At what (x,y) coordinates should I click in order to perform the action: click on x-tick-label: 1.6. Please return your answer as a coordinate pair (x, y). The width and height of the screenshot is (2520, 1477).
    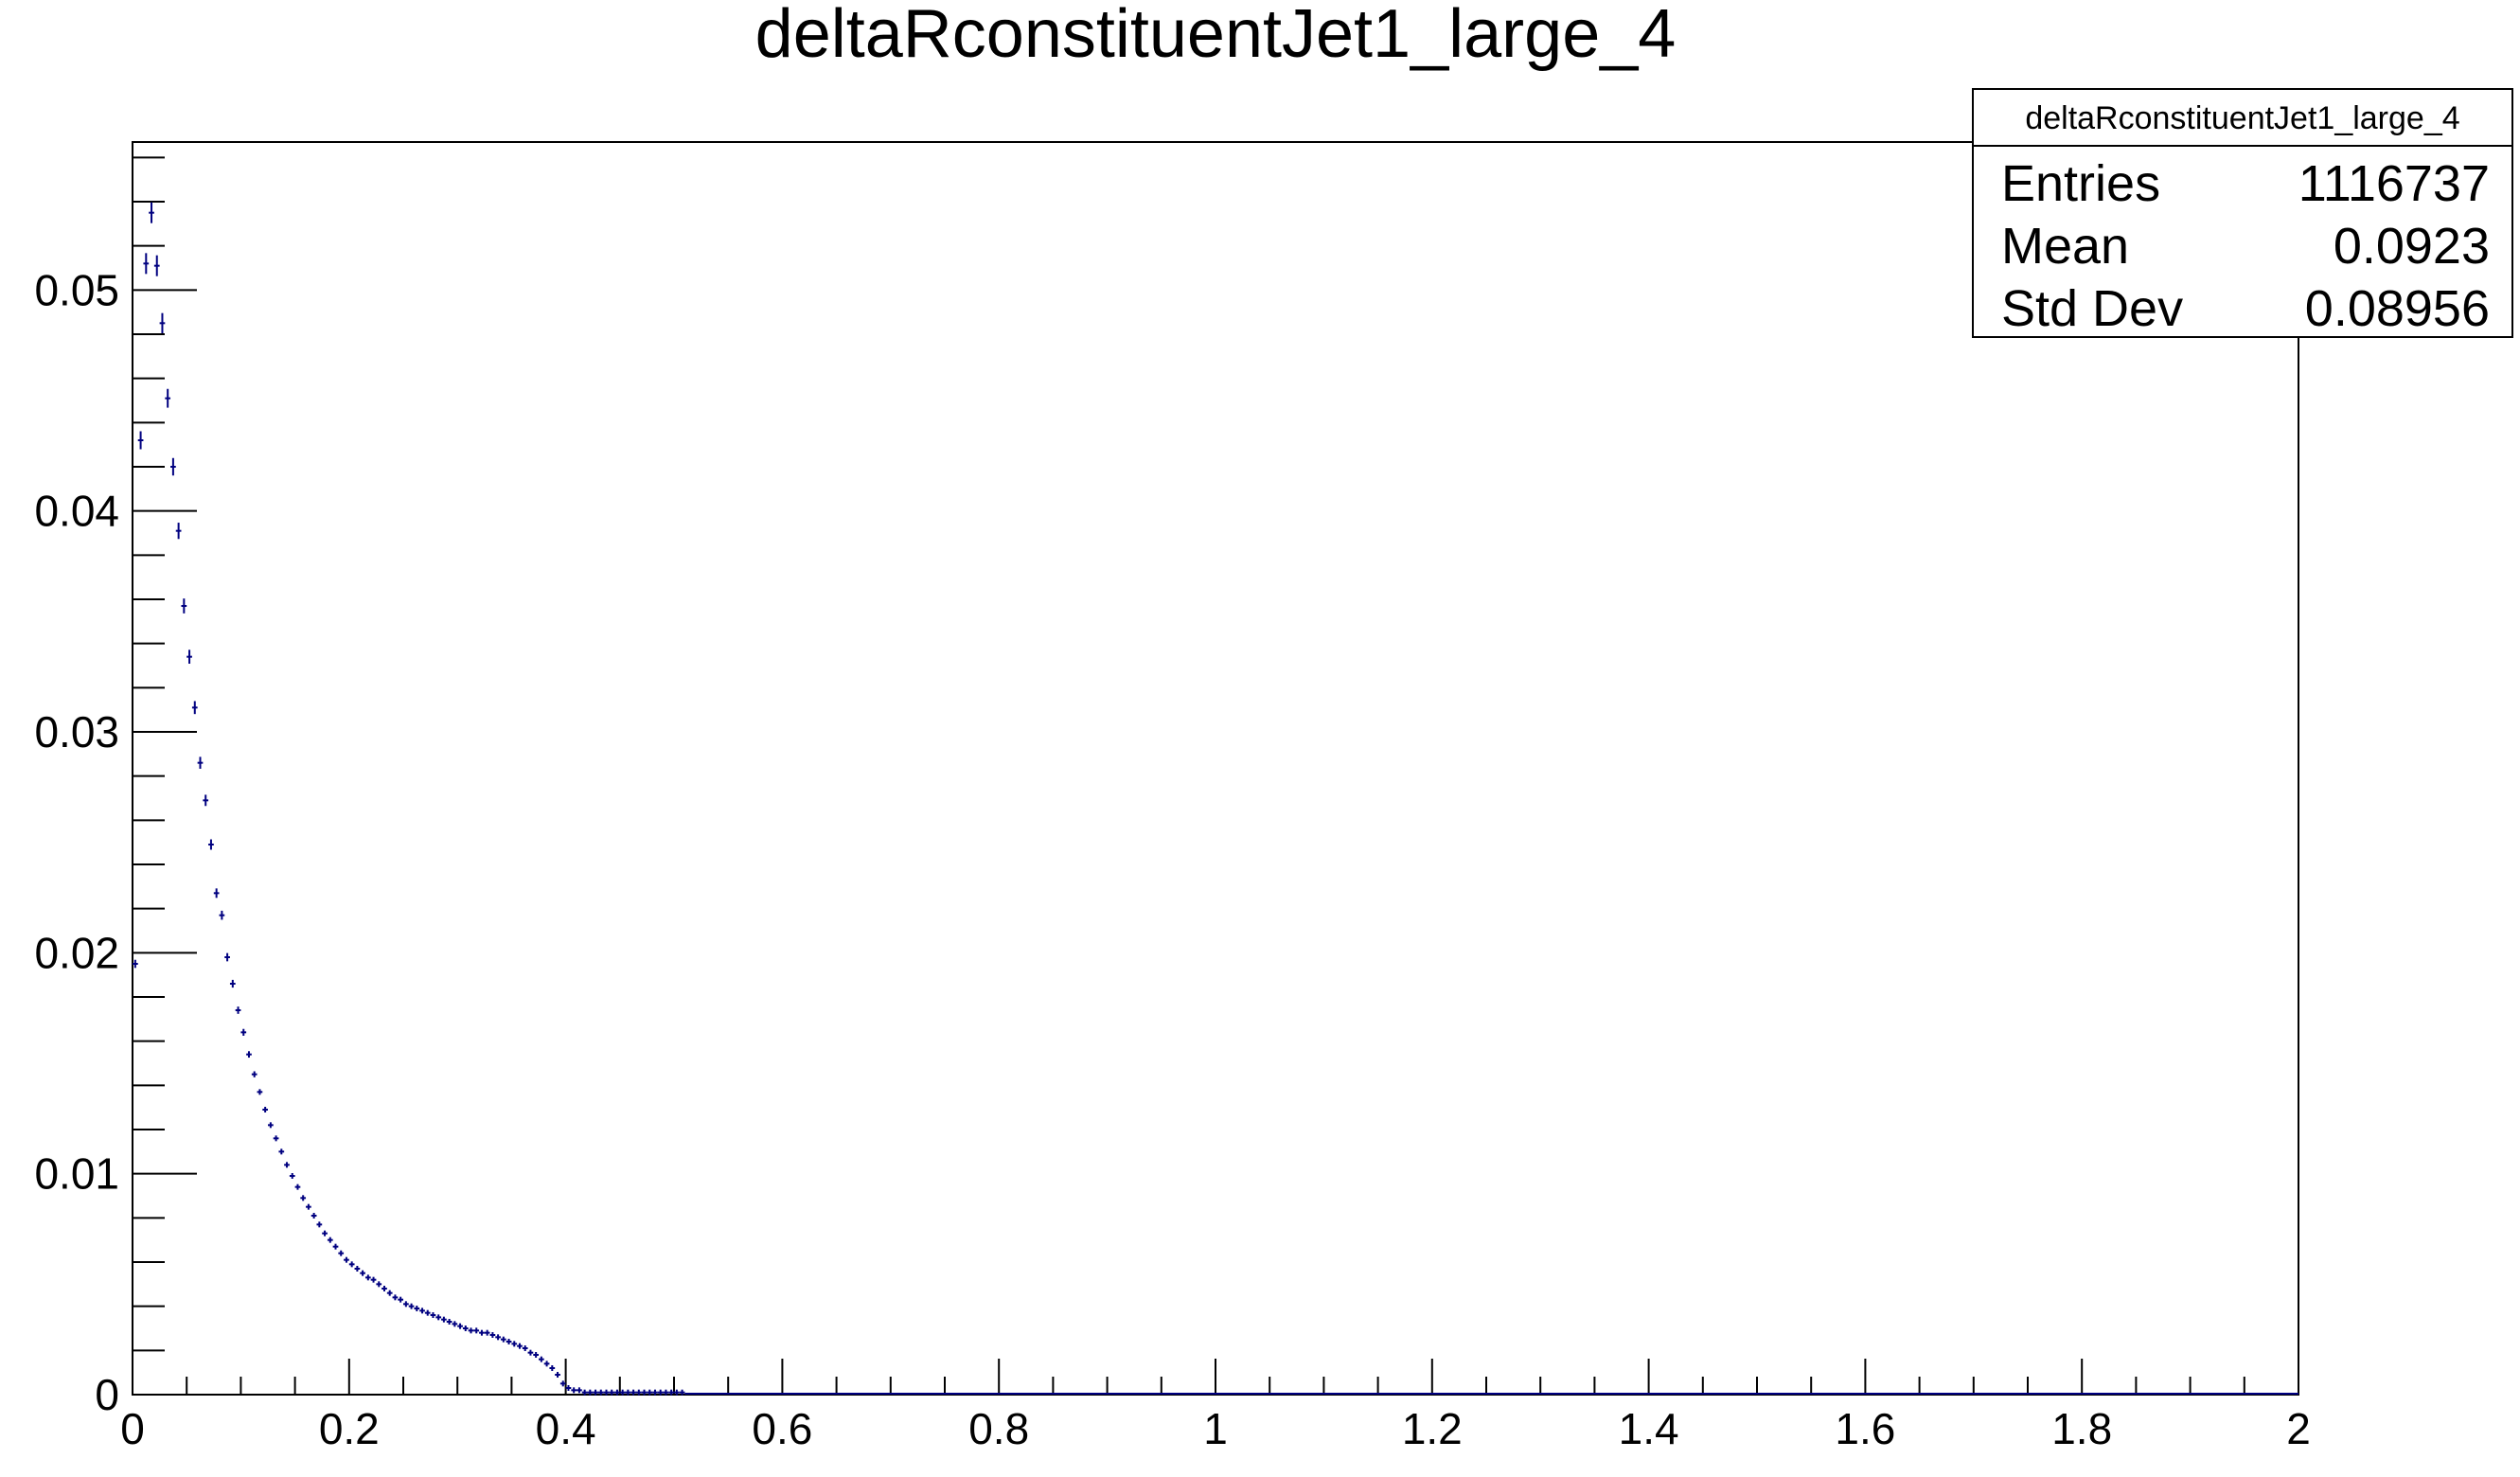
    Looking at the image, I should click on (1865, 1428).